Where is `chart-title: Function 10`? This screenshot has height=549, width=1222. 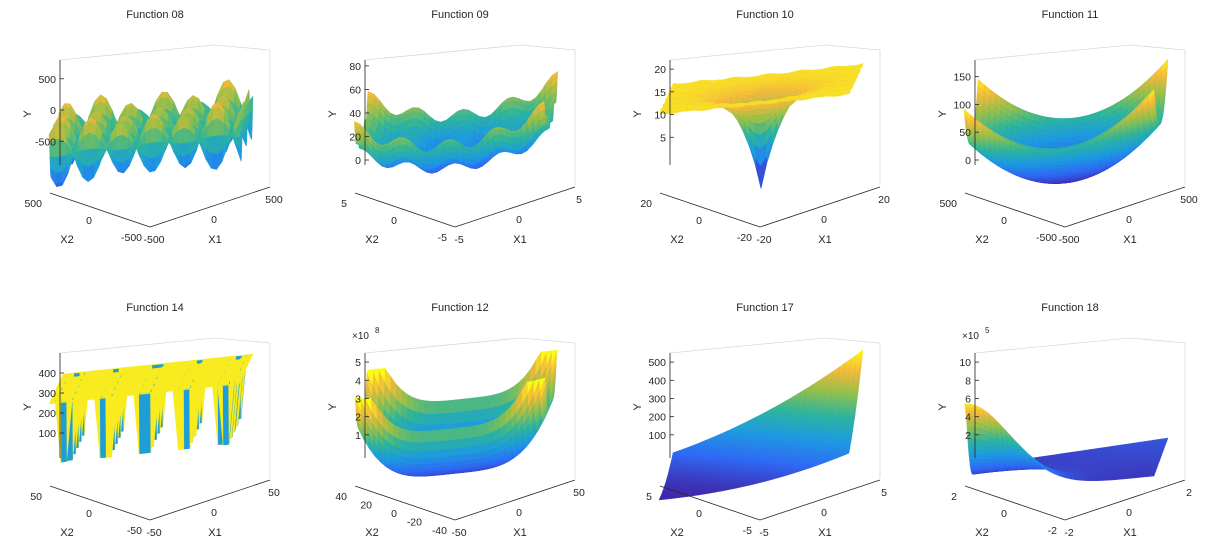
chart-title: Function 10 is located at coordinates (764, 15).